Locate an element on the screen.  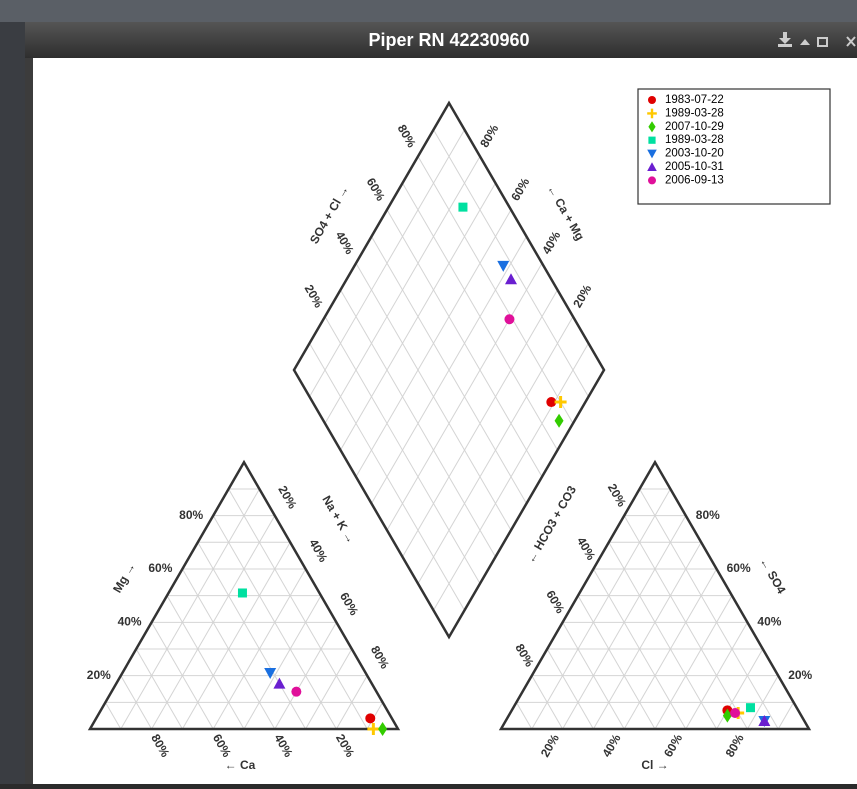
minimize-button is located at coordinates (805, 42).